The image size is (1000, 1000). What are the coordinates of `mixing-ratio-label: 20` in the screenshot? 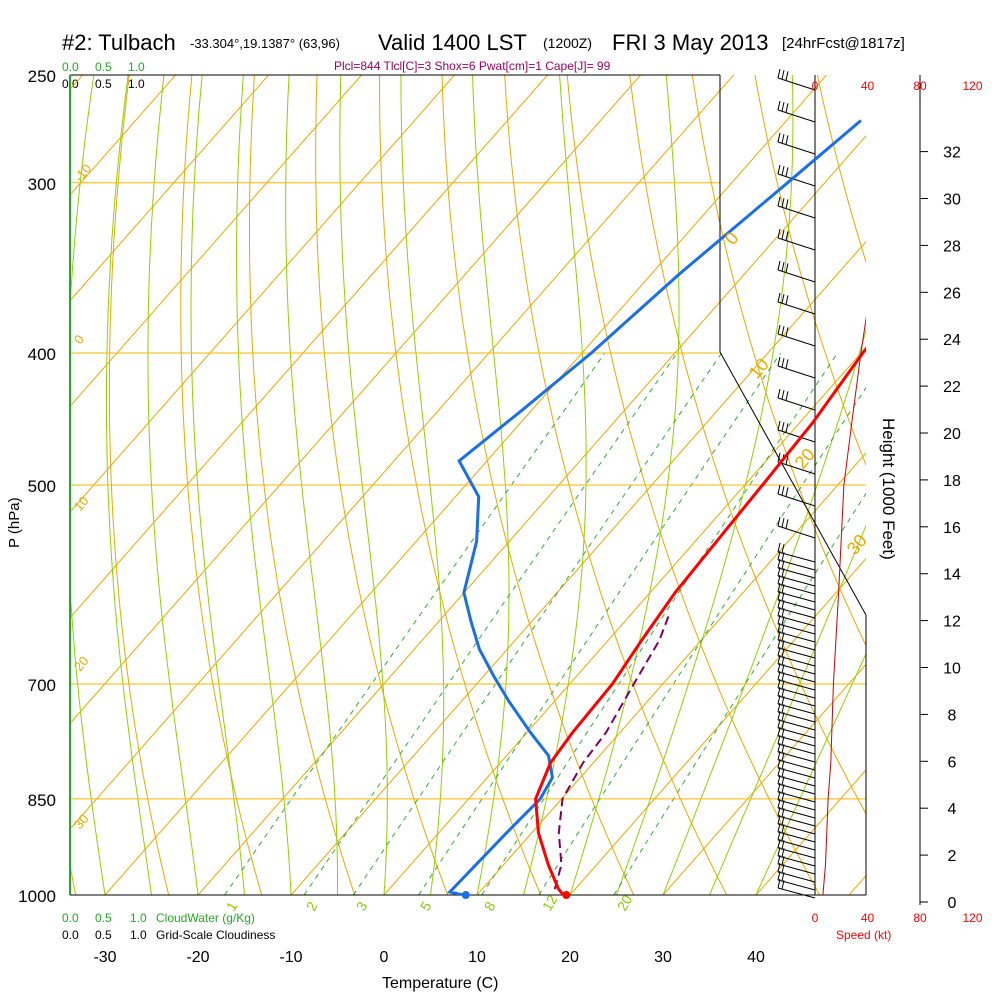 It's located at (625, 903).